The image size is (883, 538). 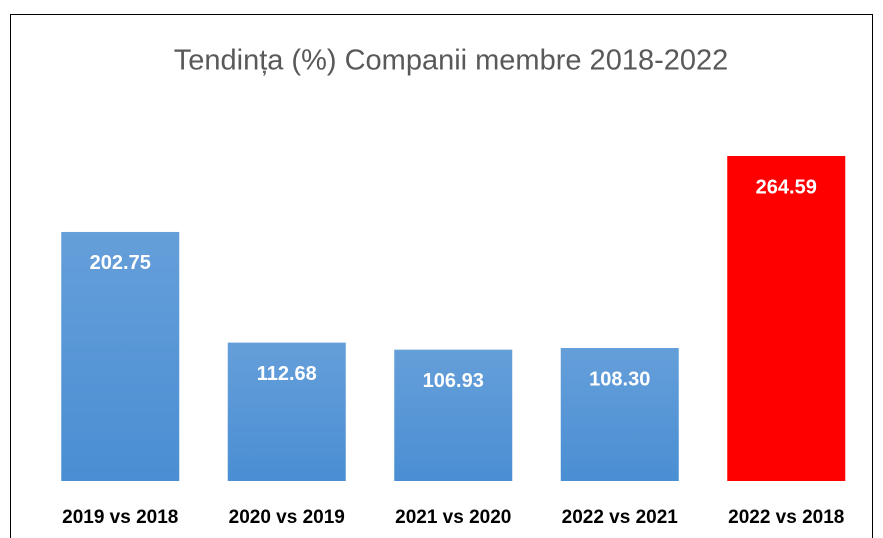 I want to click on value-label: 108.30, so click(x=619, y=379).